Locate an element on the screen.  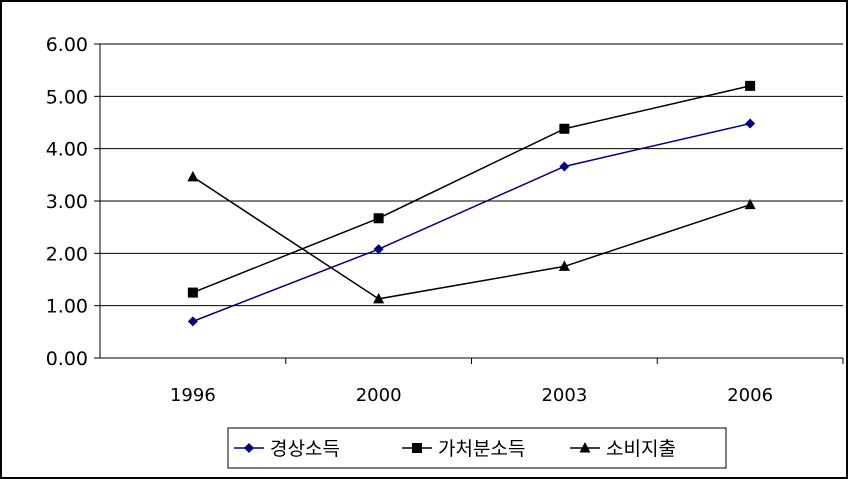
y-tick-label: 0.00 is located at coordinates (67, 359).